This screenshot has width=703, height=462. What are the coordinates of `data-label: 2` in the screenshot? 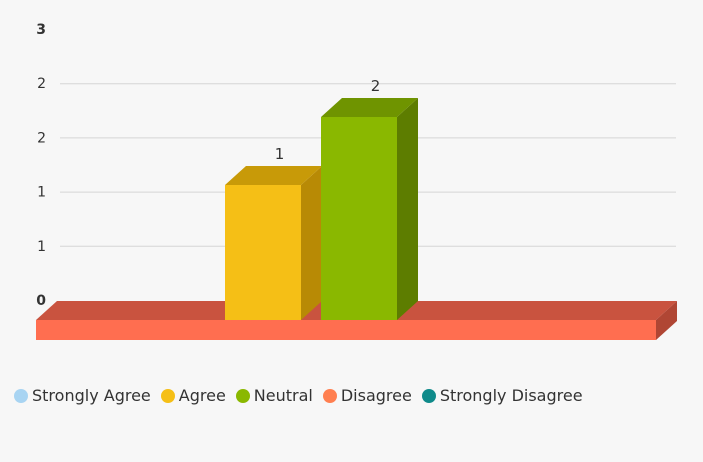 It's located at (376, 86).